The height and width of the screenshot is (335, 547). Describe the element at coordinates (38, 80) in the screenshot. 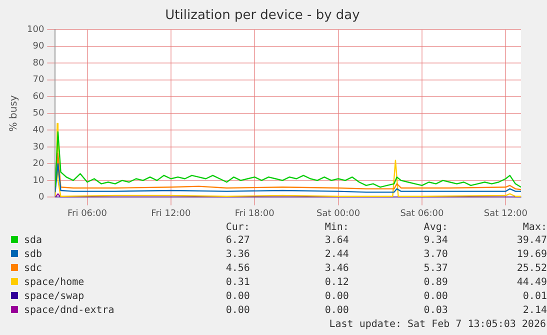

I see `y-tick-label: 70` at that location.